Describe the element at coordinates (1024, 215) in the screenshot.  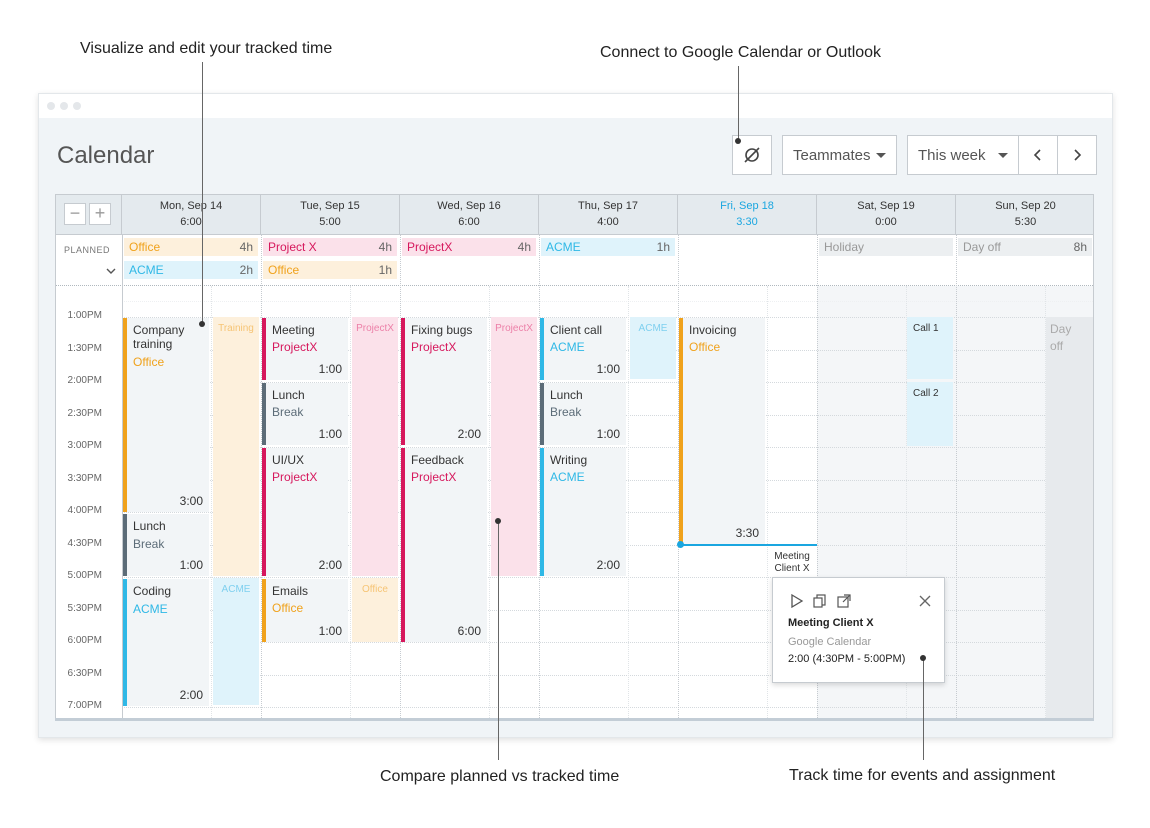
I see `day-header-sun: Sun, Sep 20 5:30` at that location.